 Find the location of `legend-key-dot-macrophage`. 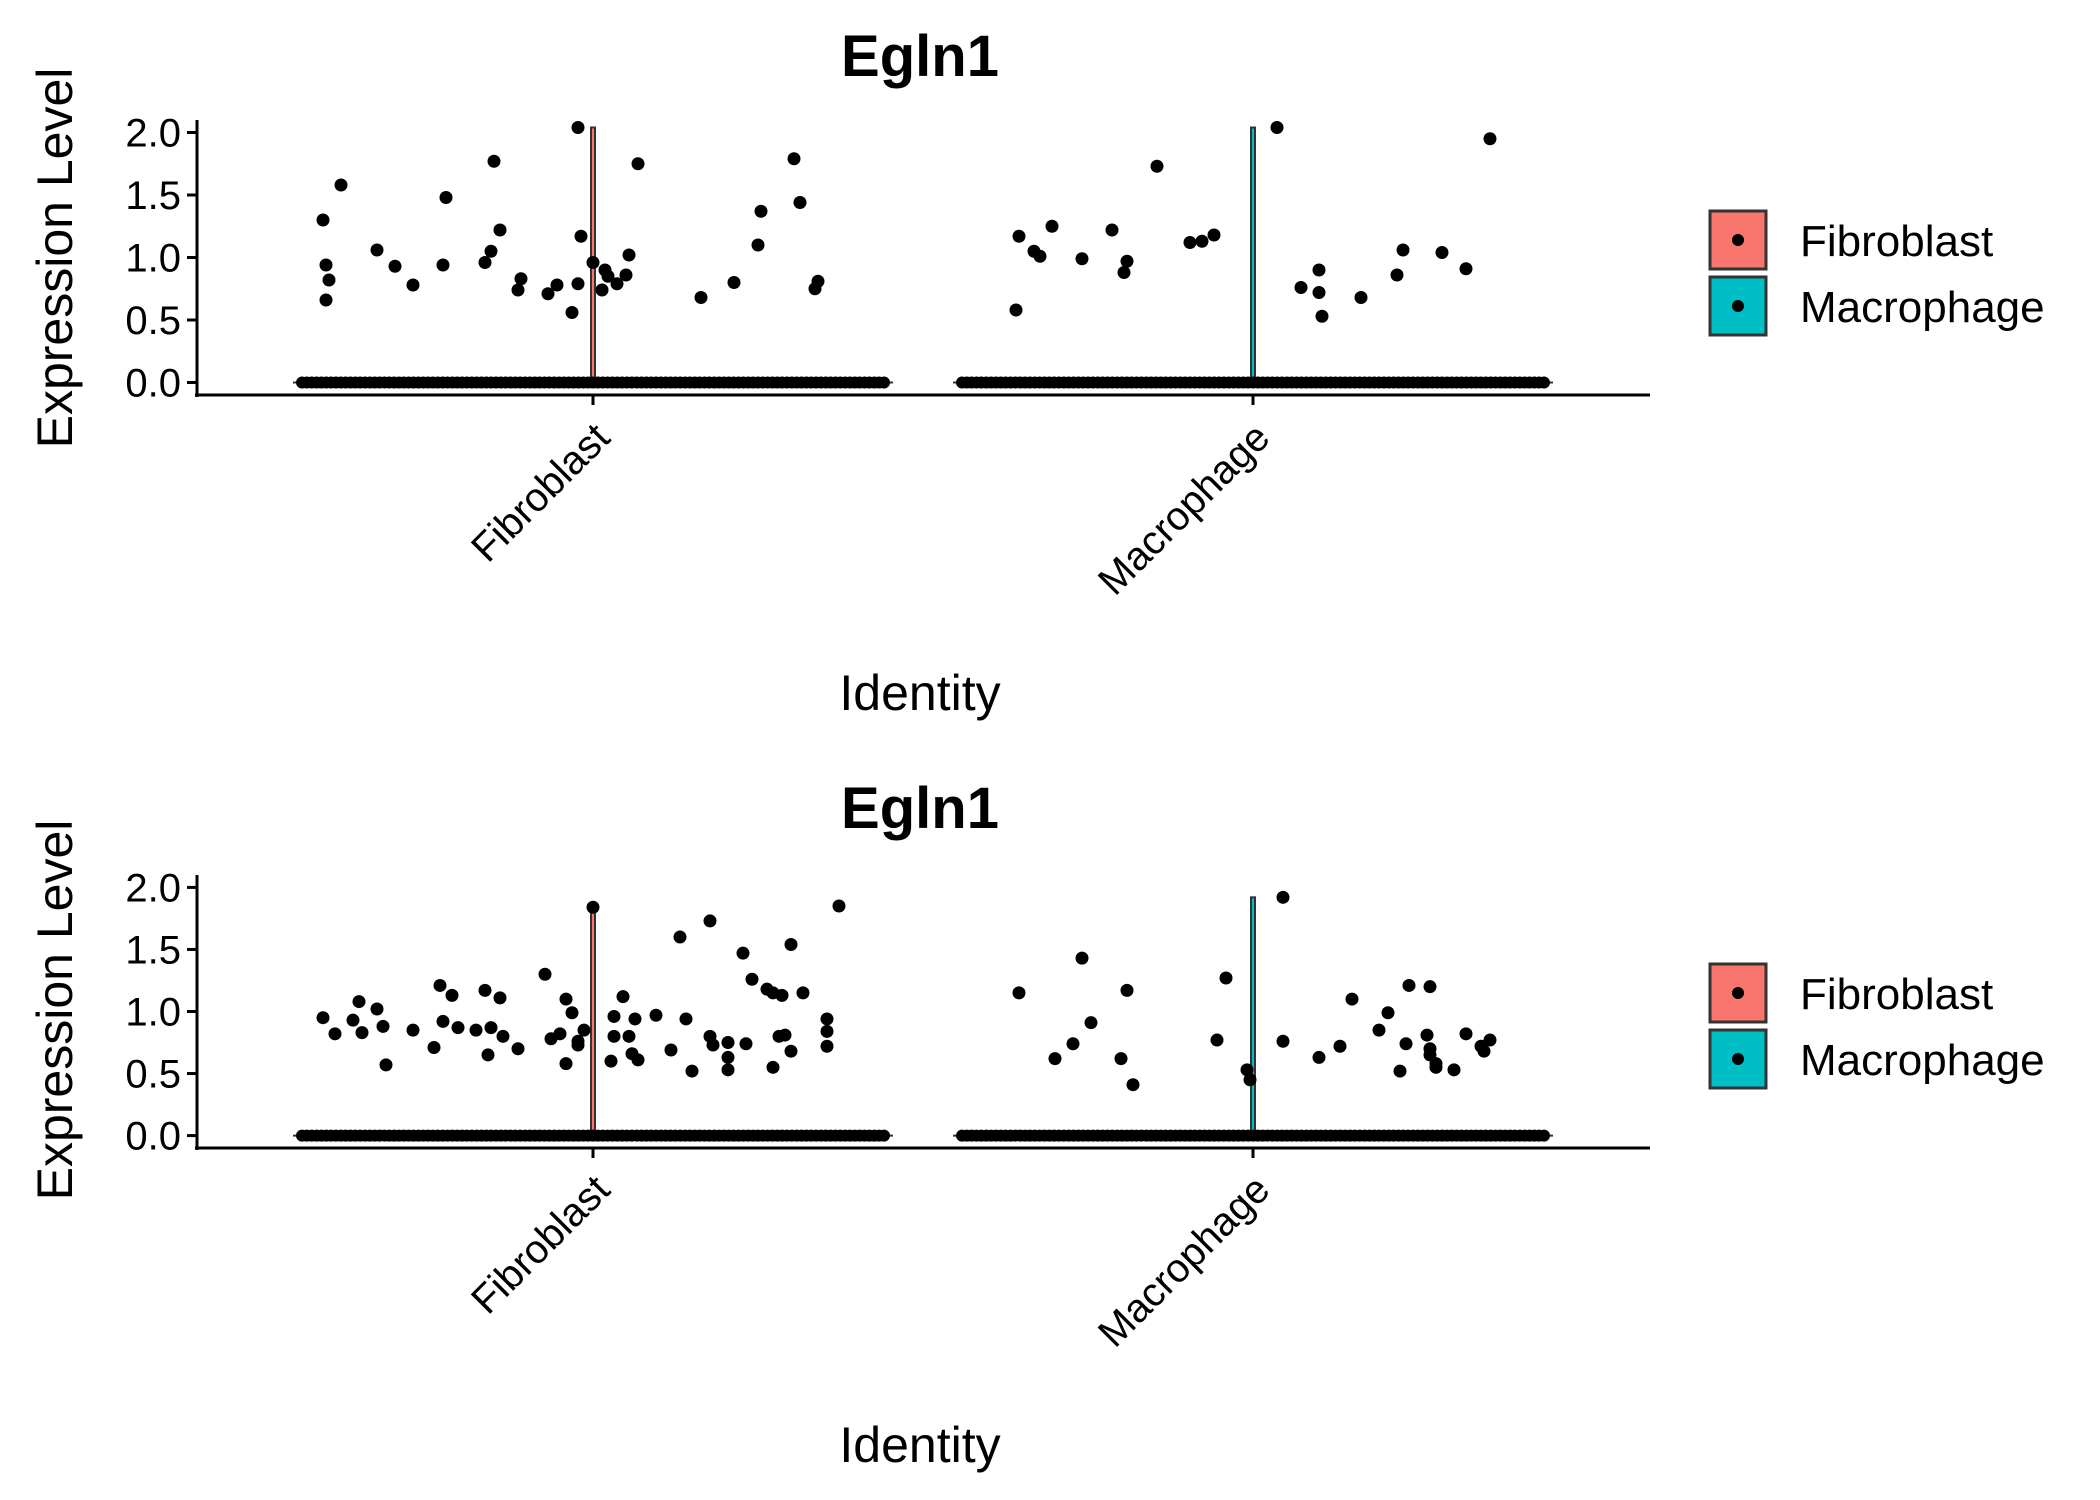

legend-key-dot-macrophage is located at coordinates (1738, 1059).